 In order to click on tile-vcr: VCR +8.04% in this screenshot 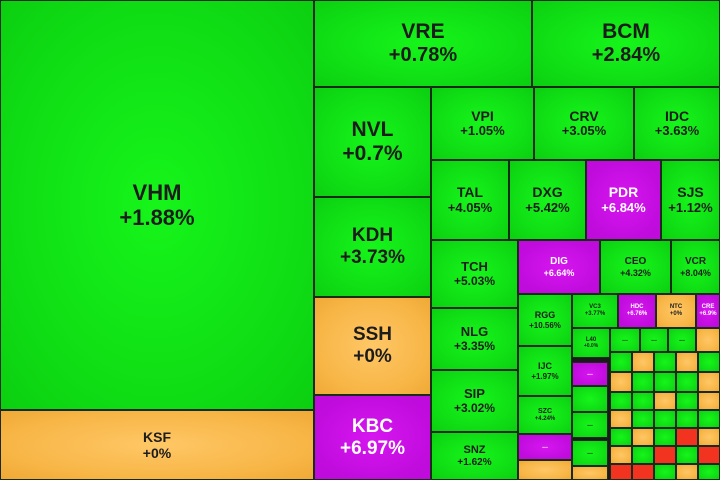, I will do `click(695, 267)`.